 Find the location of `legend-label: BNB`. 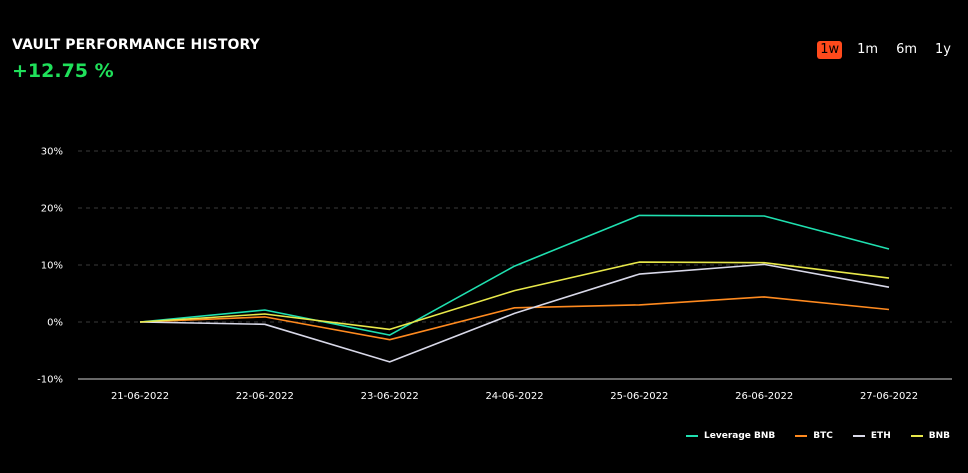

legend-label: BNB is located at coordinates (939, 436).